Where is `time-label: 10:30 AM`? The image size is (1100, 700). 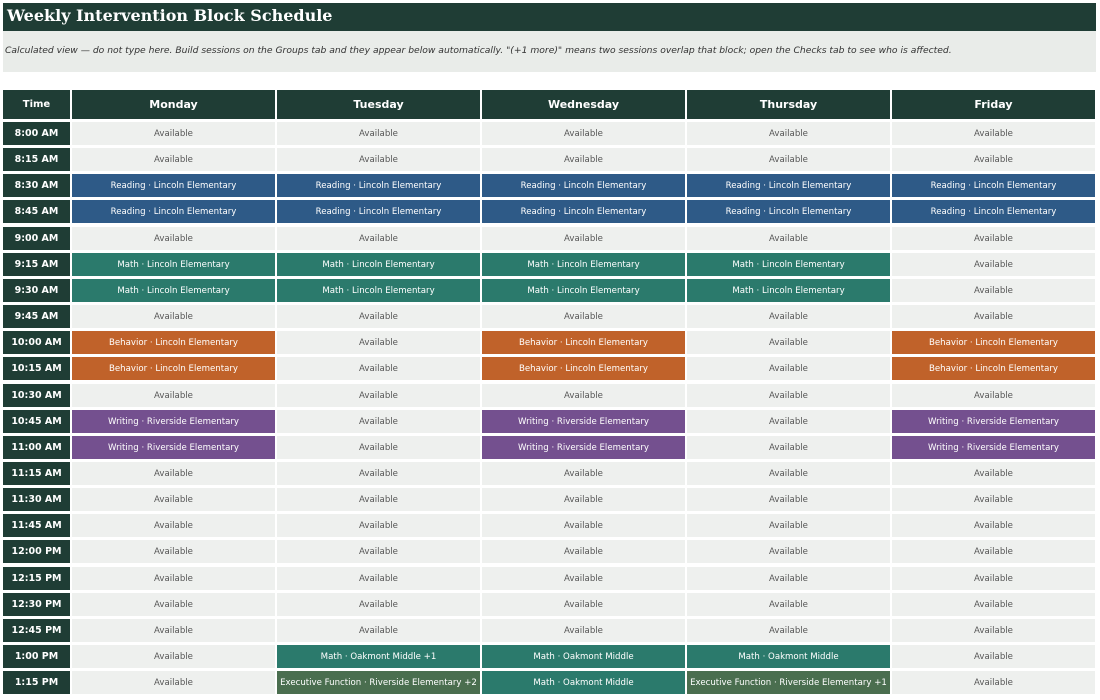
time-label: 10:30 AM is located at coordinates (36, 395).